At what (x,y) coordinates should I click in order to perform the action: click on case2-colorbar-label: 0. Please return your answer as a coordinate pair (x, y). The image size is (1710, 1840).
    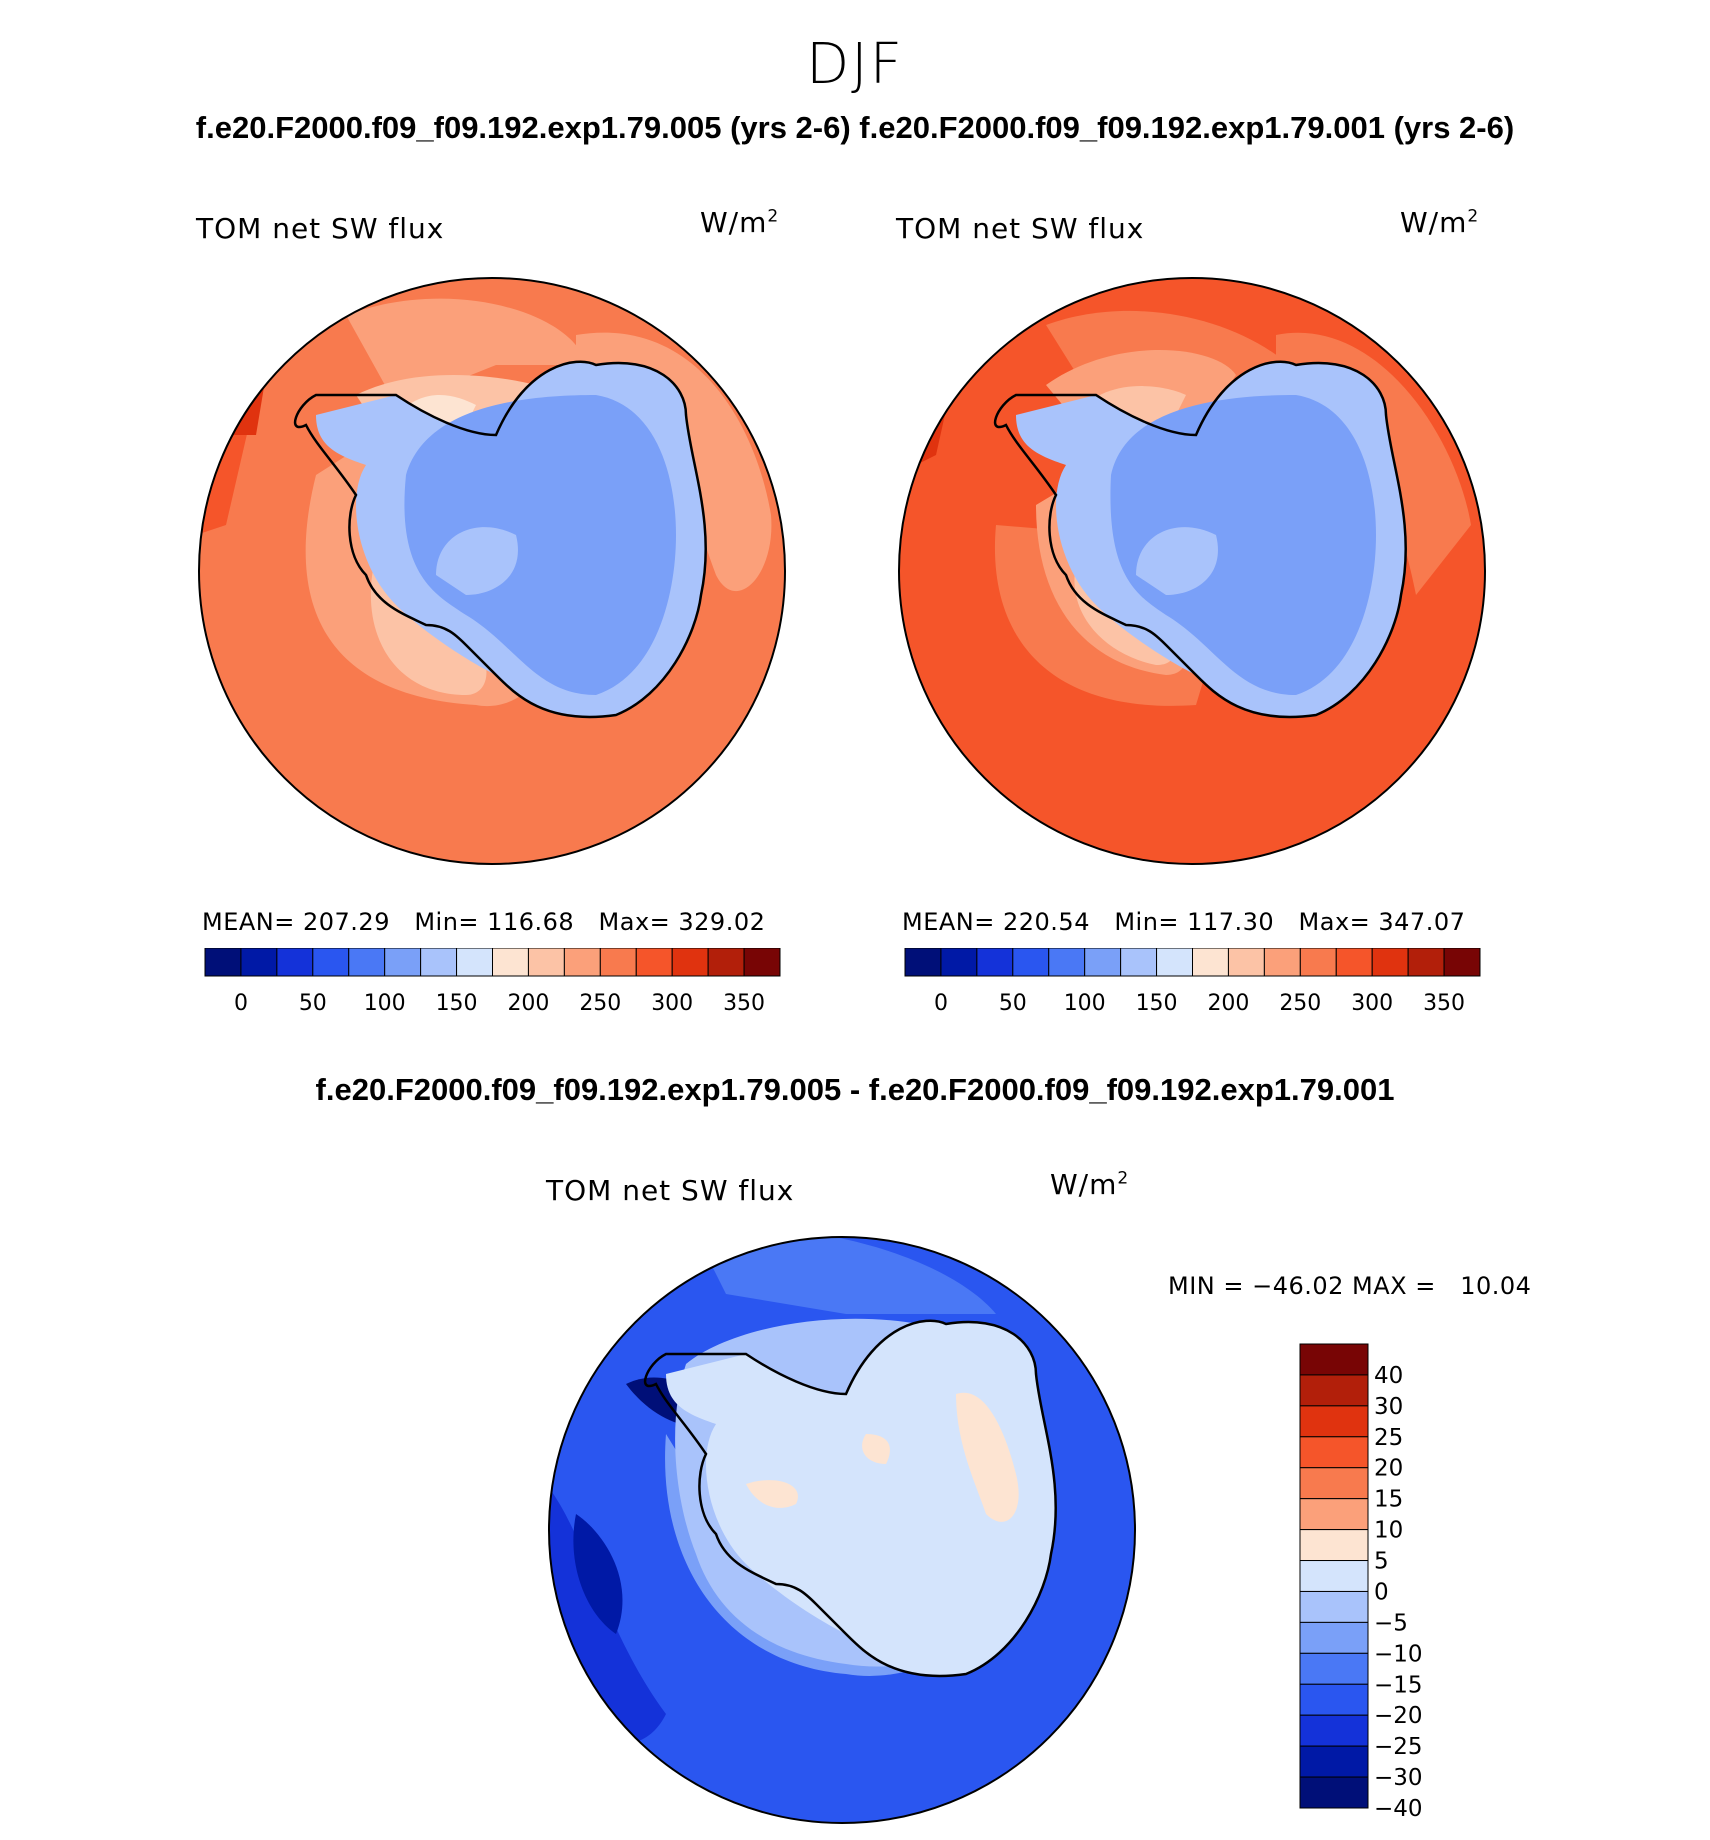
    Looking at the image, I should click on (941, 1003).